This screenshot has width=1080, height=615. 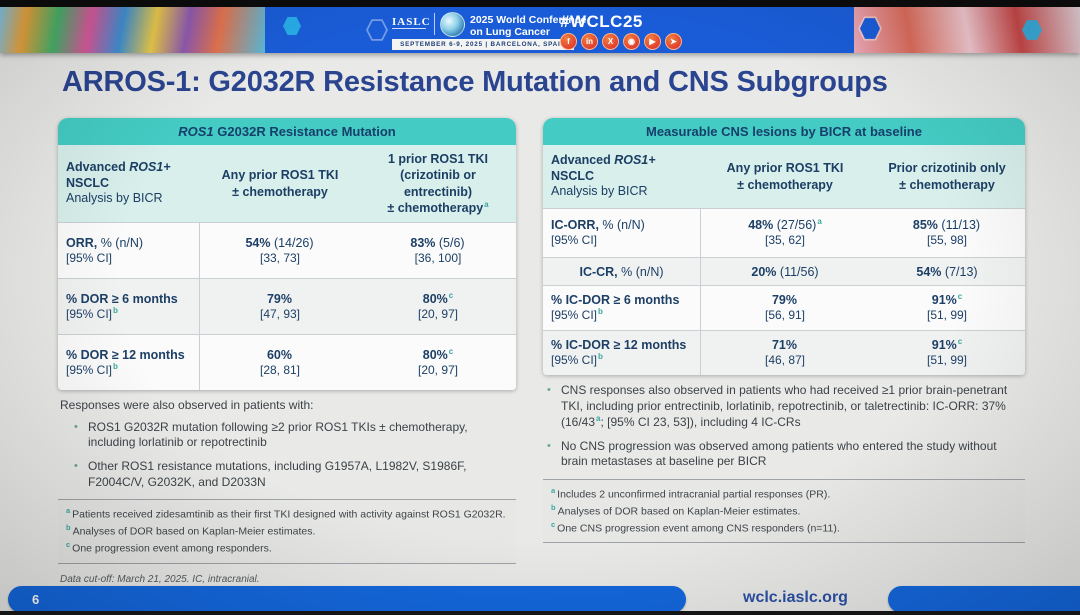 What do you see at coordinates (528, 26) in the screenshot?
I see `conference-name: 2025 World Conference on Lung Cancer` at bounding box center [528, 26].